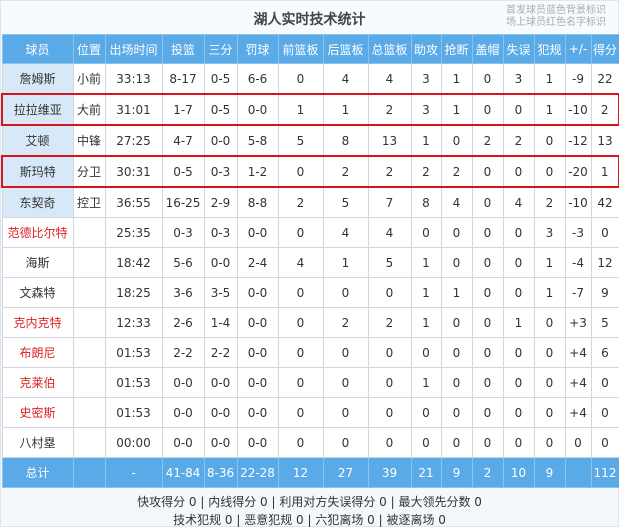 This screenshot has height=529, width=619. What do you see at coordinates (133, 262) in the screenshot?
I see `stat-cell: 18:42` at bounding box center [133, 262].